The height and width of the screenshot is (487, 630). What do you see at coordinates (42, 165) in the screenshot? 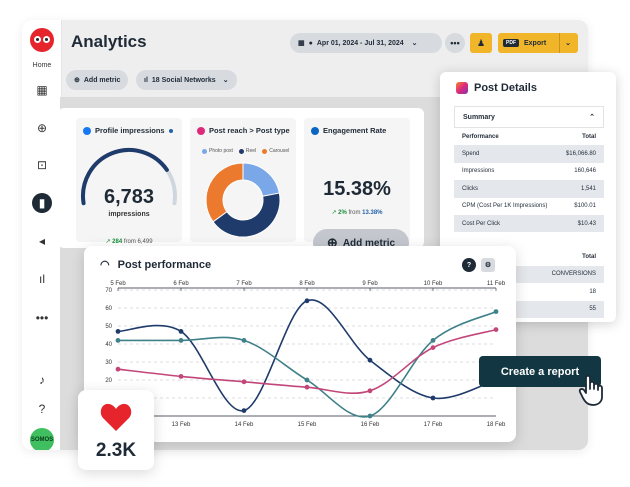
I see `inbox-icon: ⊡` at bounding box center [42, 165].